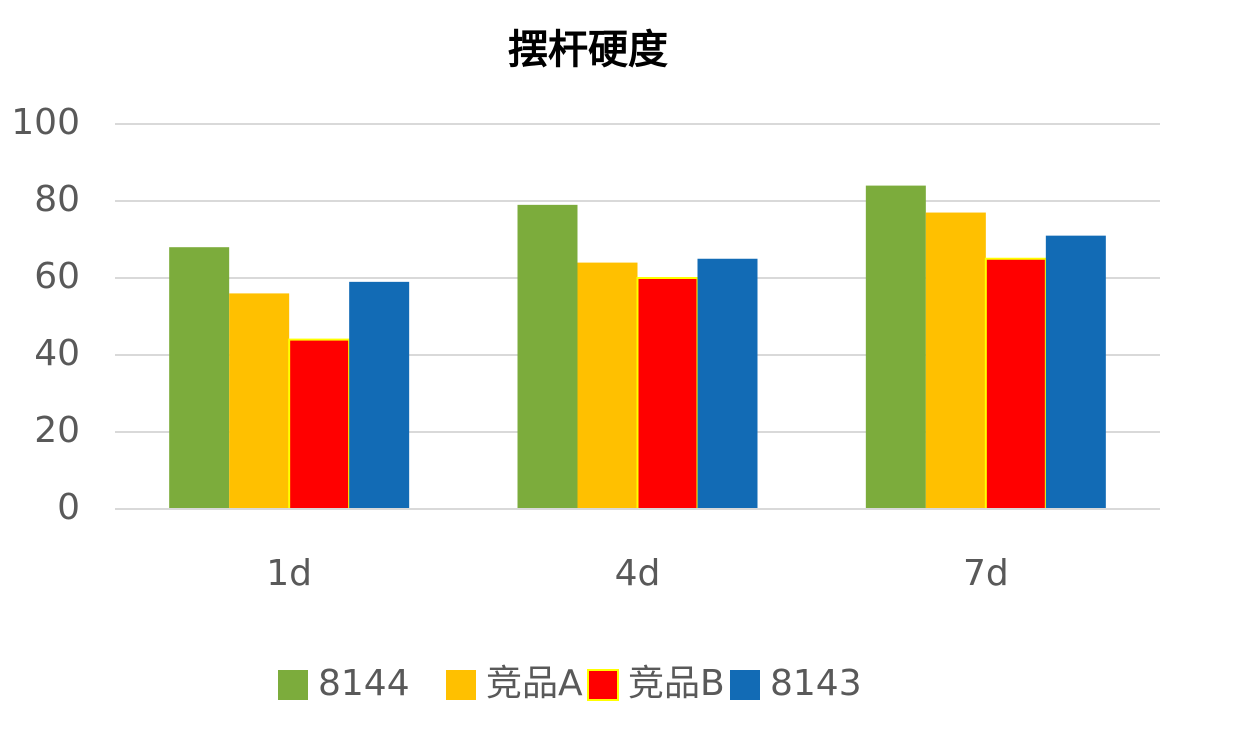 The height and width of the screenshot is (742, 1234). Describe the element at coordinates (364, 683) in the screenshot. I see `legend-label: 8144` at that location.